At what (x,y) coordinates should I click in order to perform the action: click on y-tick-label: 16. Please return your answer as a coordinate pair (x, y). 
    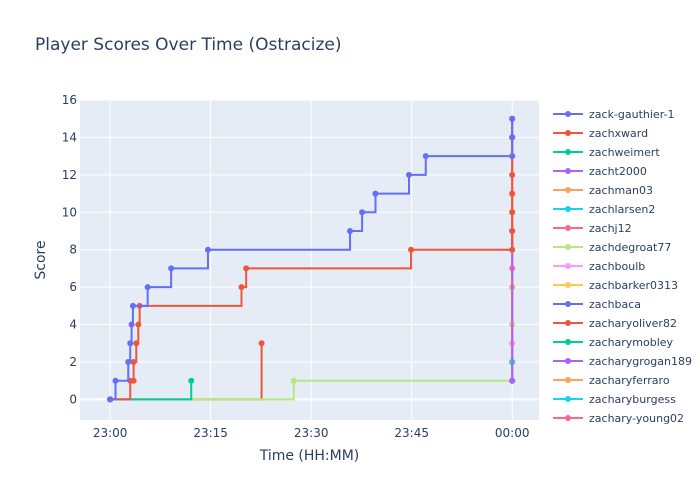
    Looking at the image, I should click on (69, 100).